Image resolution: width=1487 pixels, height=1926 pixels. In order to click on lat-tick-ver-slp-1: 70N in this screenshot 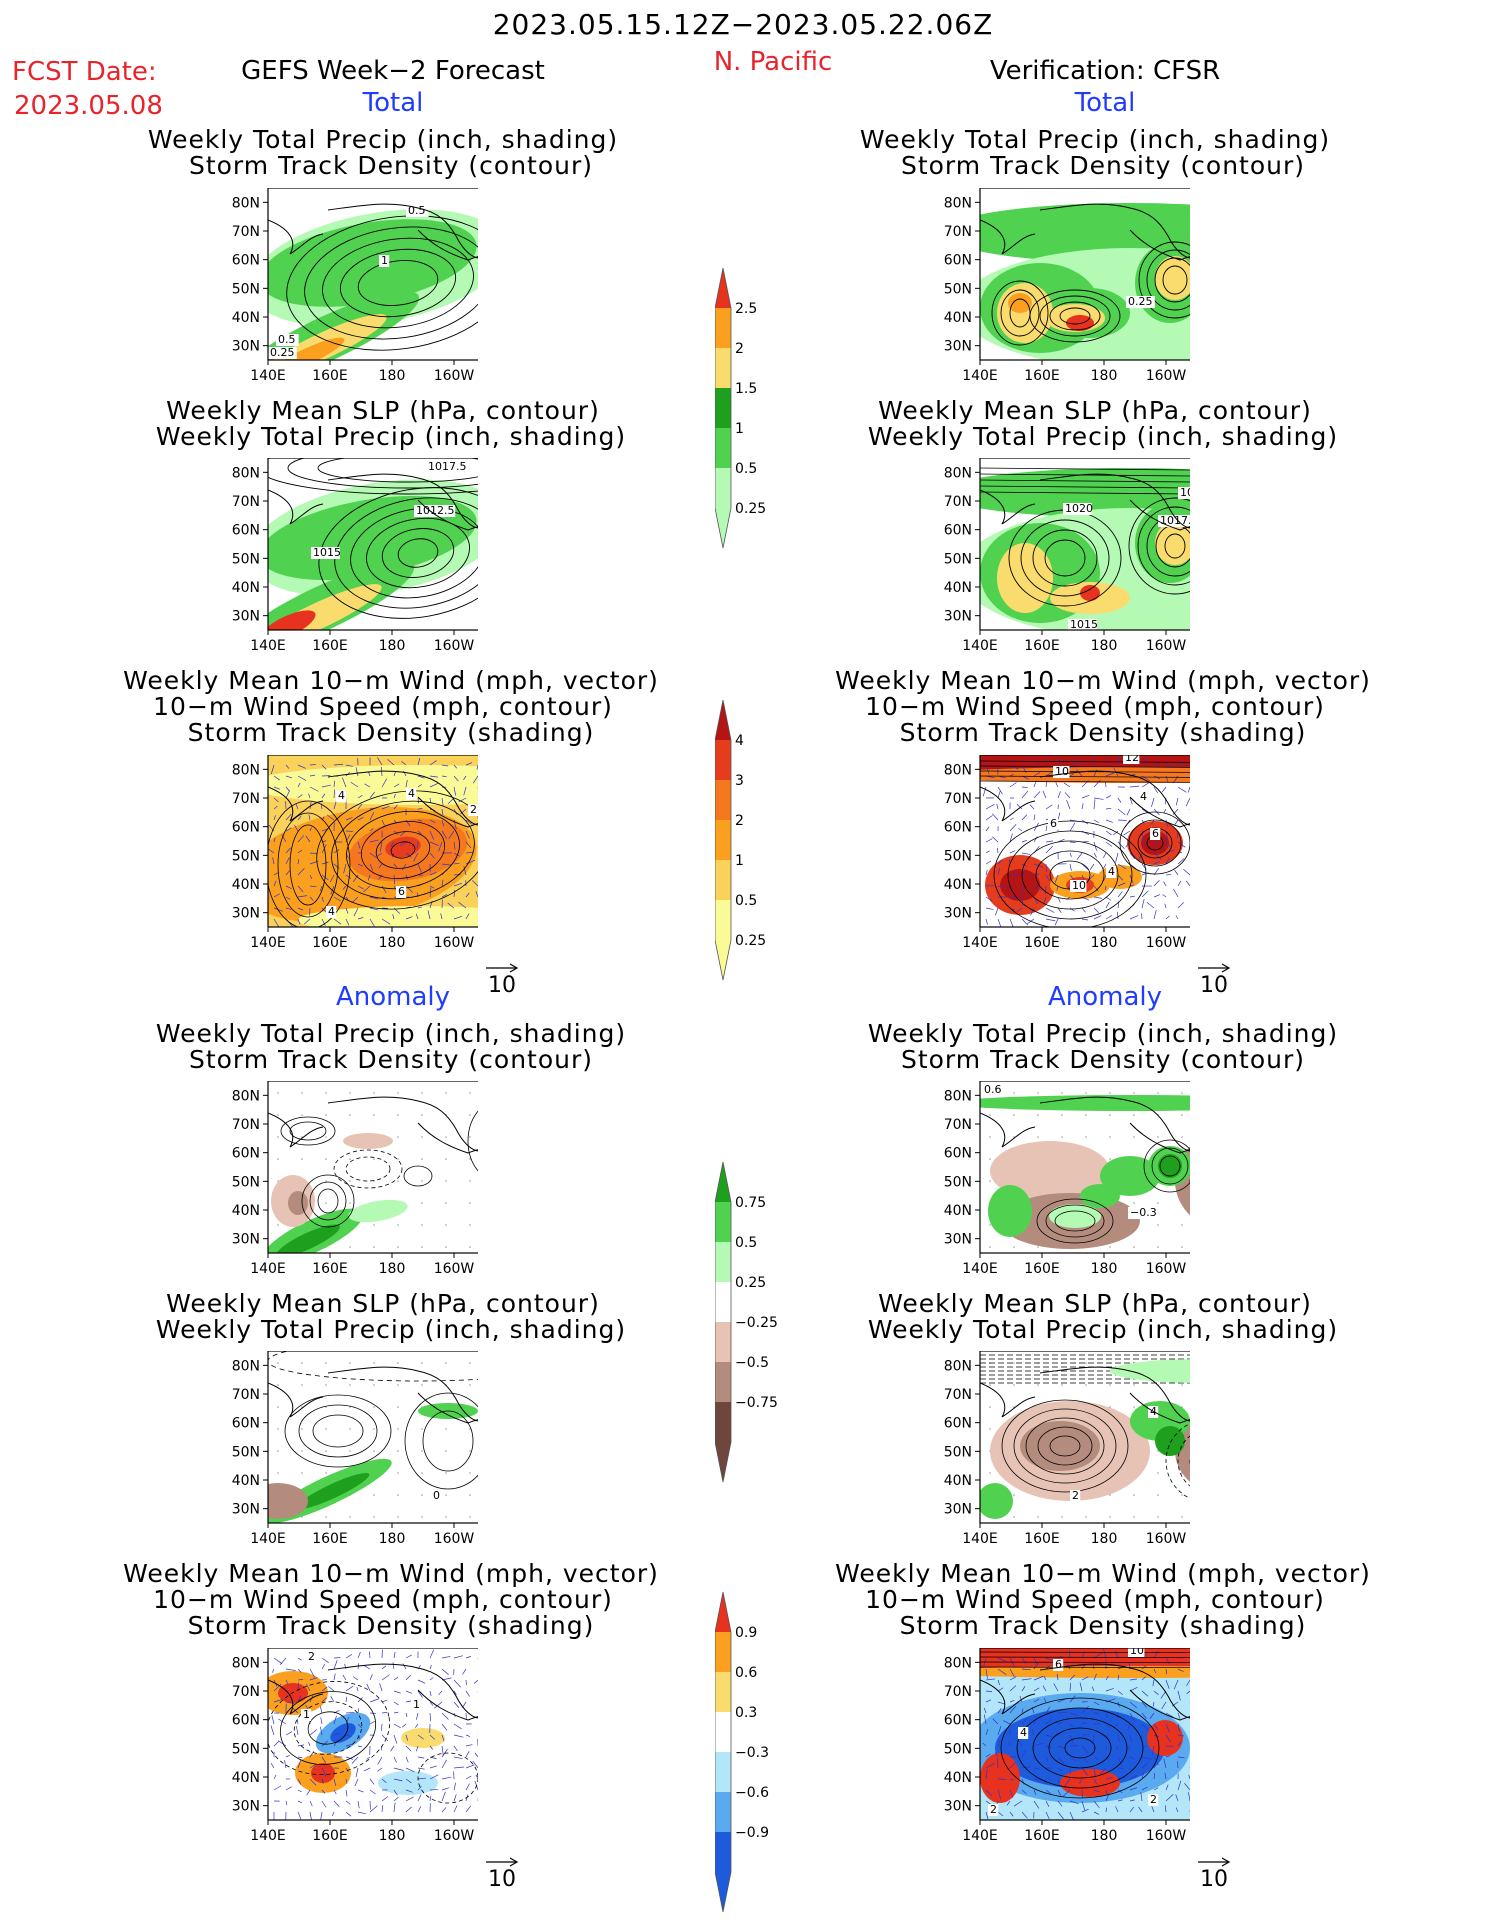, I will do `click(958, 502)`.